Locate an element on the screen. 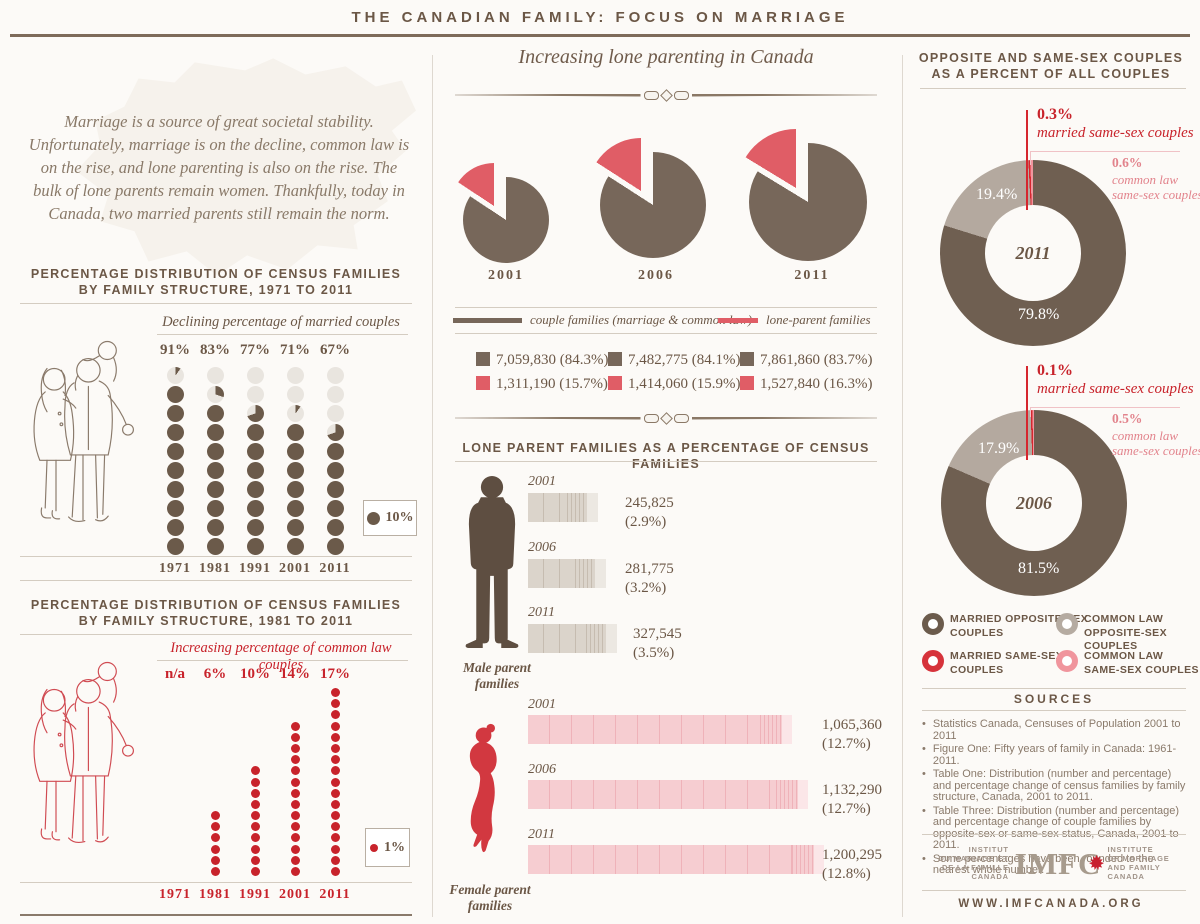  year-label: 1991 is located at coordinates (255, 568).